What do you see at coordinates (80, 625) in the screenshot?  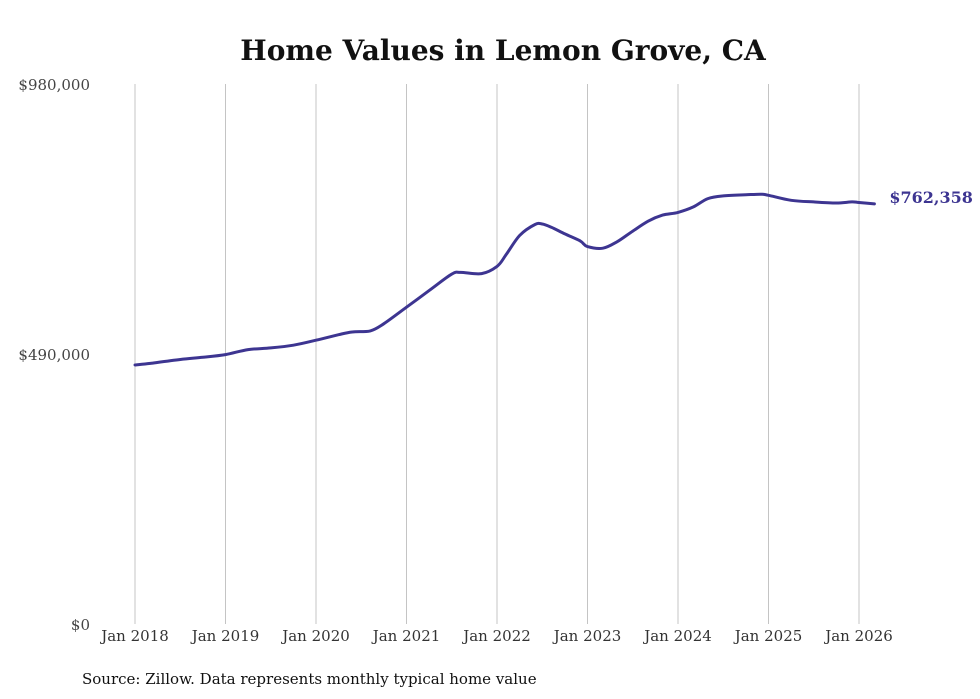 I see `y-tick-label: $0` at bounding box center [80, 625].